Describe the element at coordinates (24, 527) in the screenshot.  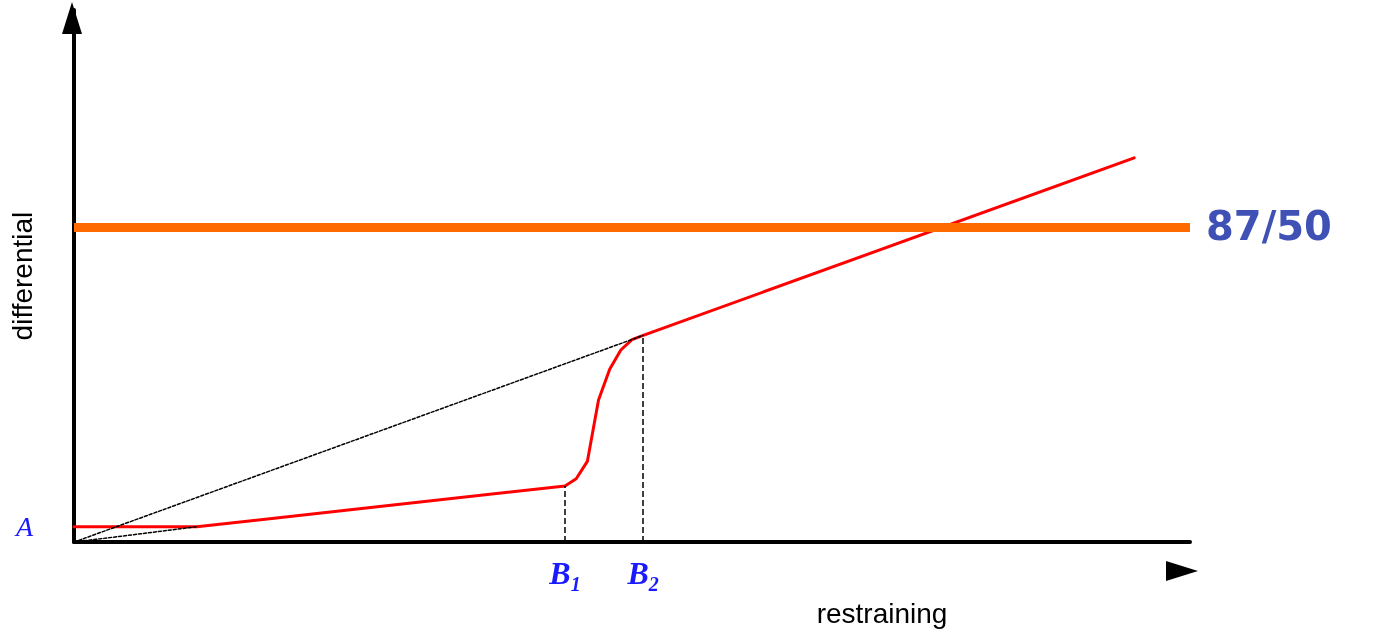
I see `text: A` at that location.